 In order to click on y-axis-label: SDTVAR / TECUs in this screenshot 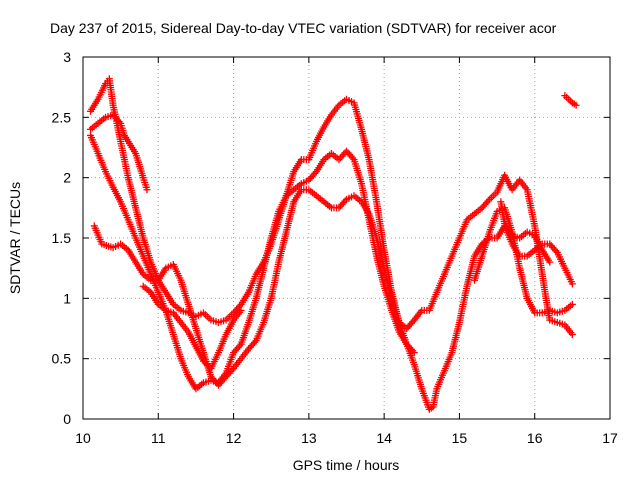, I will do `click(15, 238)`.